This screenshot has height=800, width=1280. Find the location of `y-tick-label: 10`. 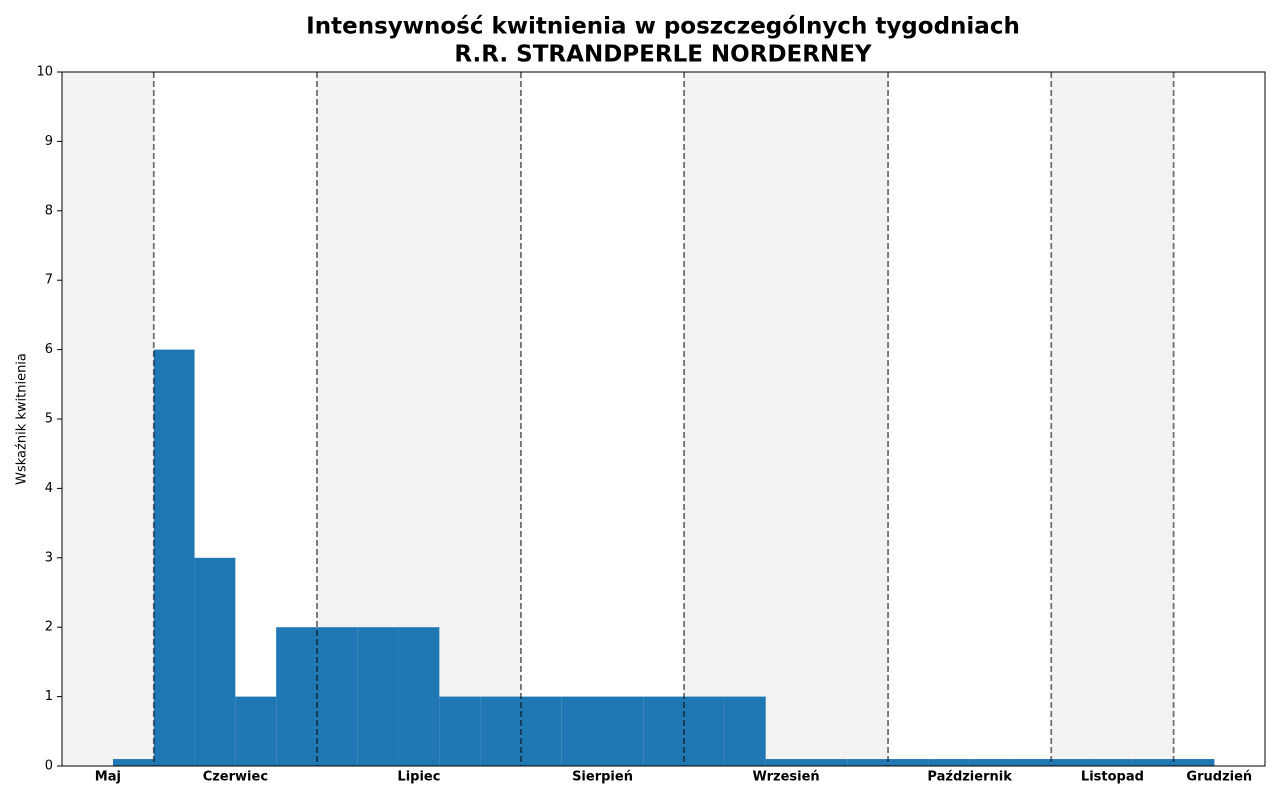

y-tick-label: 10 is located at coordinates (44, 72).